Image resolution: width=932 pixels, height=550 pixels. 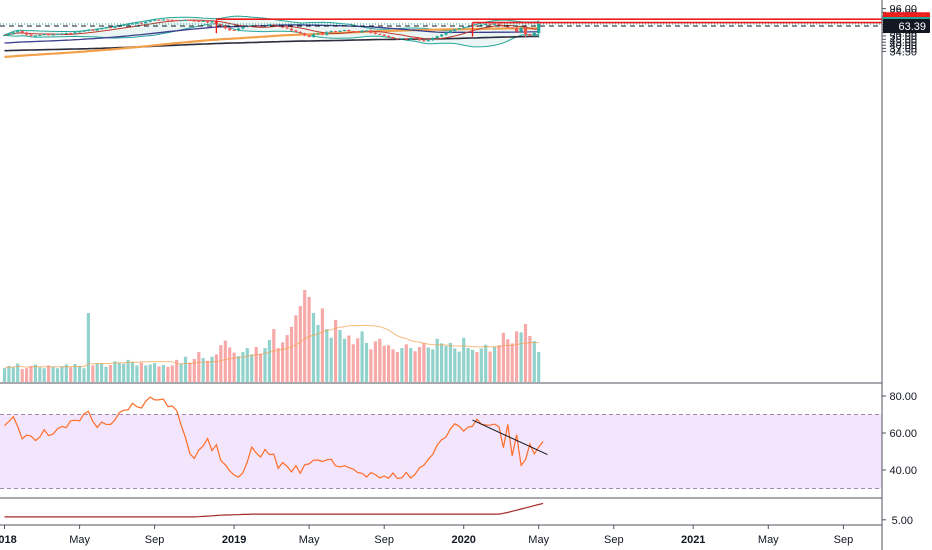 I want to click on time-label: May, so click(x=768, y=540).